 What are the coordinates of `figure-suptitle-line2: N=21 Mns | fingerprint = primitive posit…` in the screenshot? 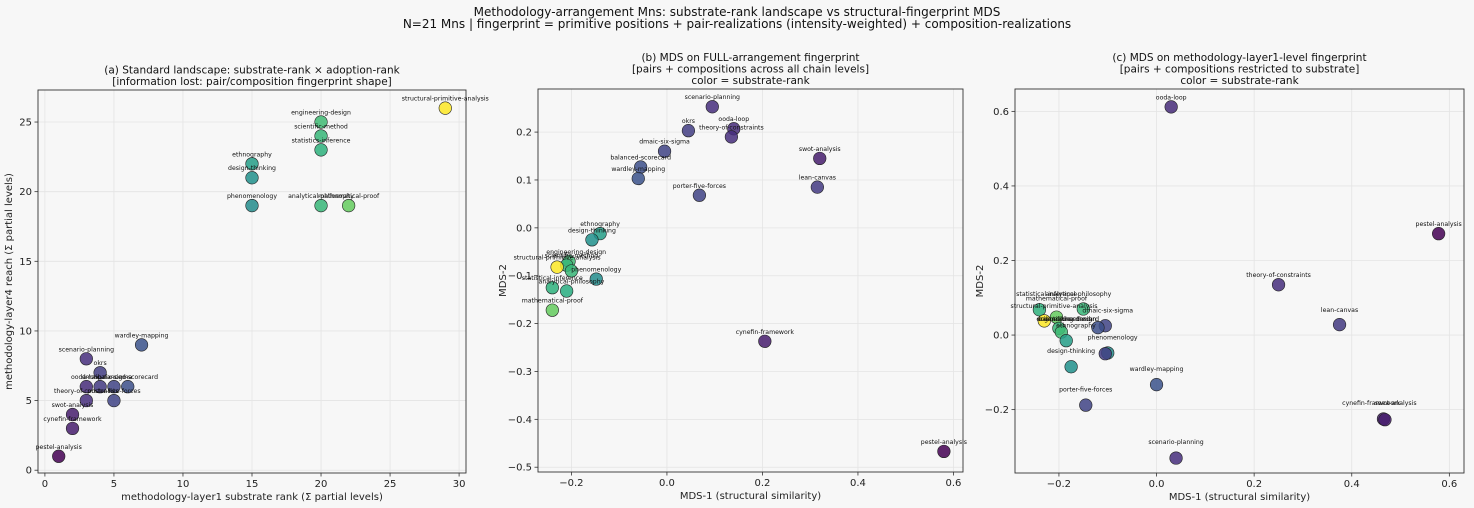 It's located at (737, 24).